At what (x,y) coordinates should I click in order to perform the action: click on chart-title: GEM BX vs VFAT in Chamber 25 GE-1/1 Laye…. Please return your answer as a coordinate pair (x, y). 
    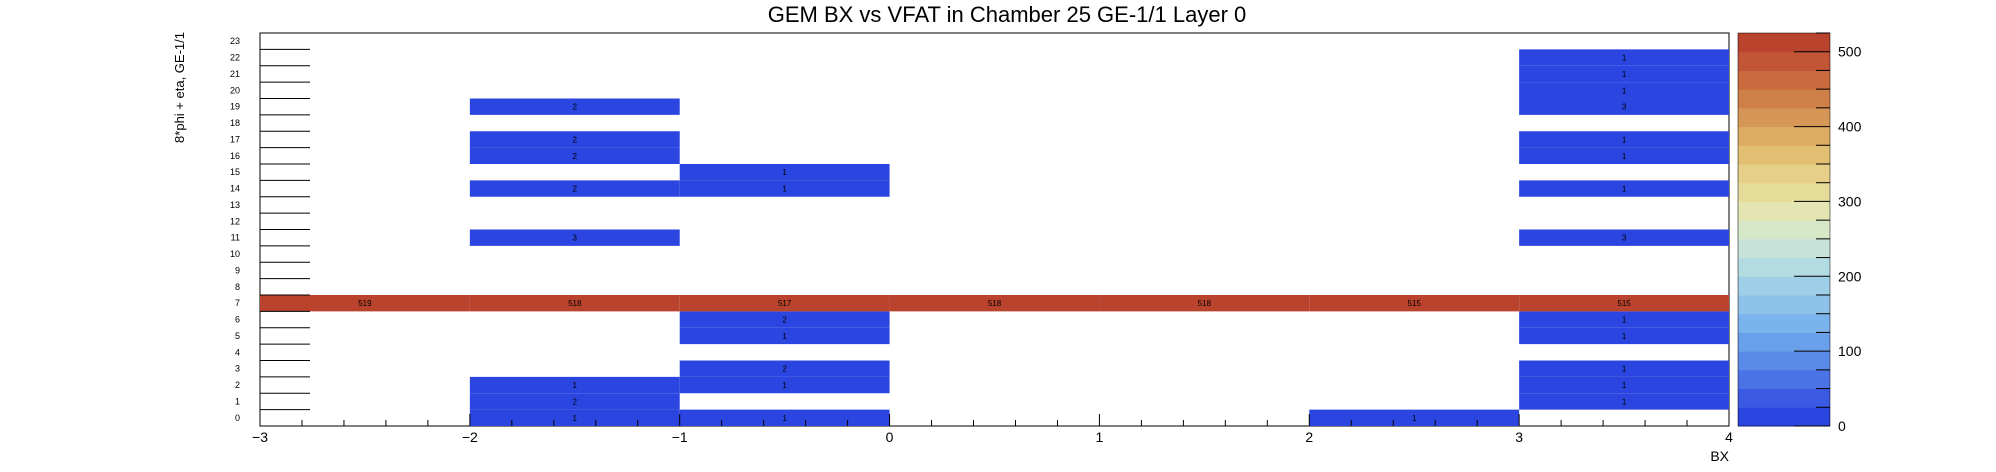
    Looking at the image, I should click on (1007, 14).